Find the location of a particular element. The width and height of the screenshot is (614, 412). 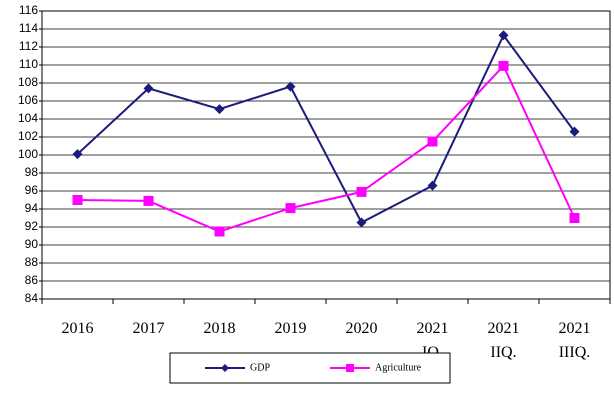

y-tick-label: 86 is located at coordinates (32, 280).